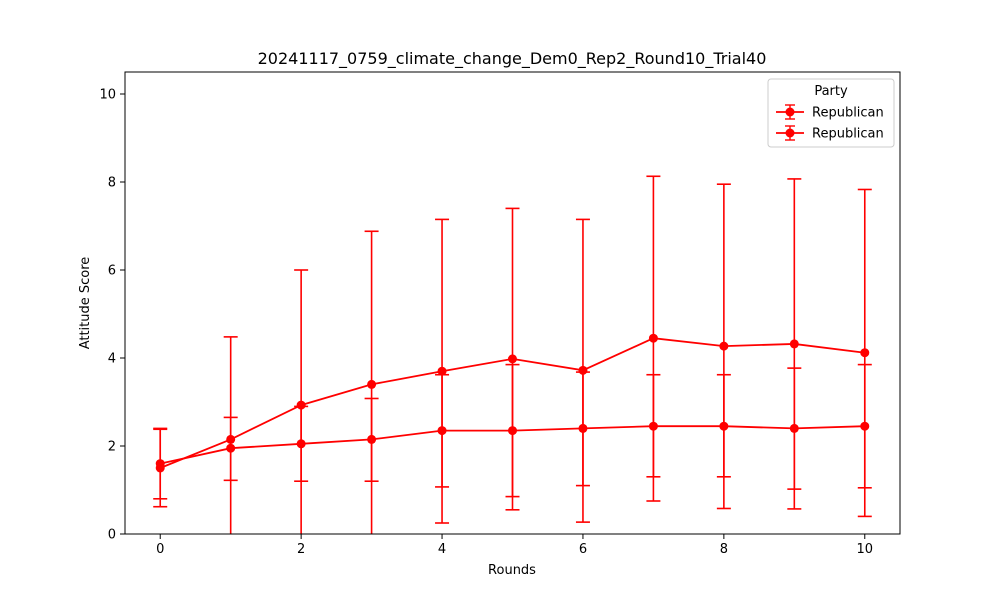 The image size is (1000, 600). What do you see at coordinates (724, 549) in the screenshot?
I see `x-tick-label: 8` at bounding box center [724, 549].